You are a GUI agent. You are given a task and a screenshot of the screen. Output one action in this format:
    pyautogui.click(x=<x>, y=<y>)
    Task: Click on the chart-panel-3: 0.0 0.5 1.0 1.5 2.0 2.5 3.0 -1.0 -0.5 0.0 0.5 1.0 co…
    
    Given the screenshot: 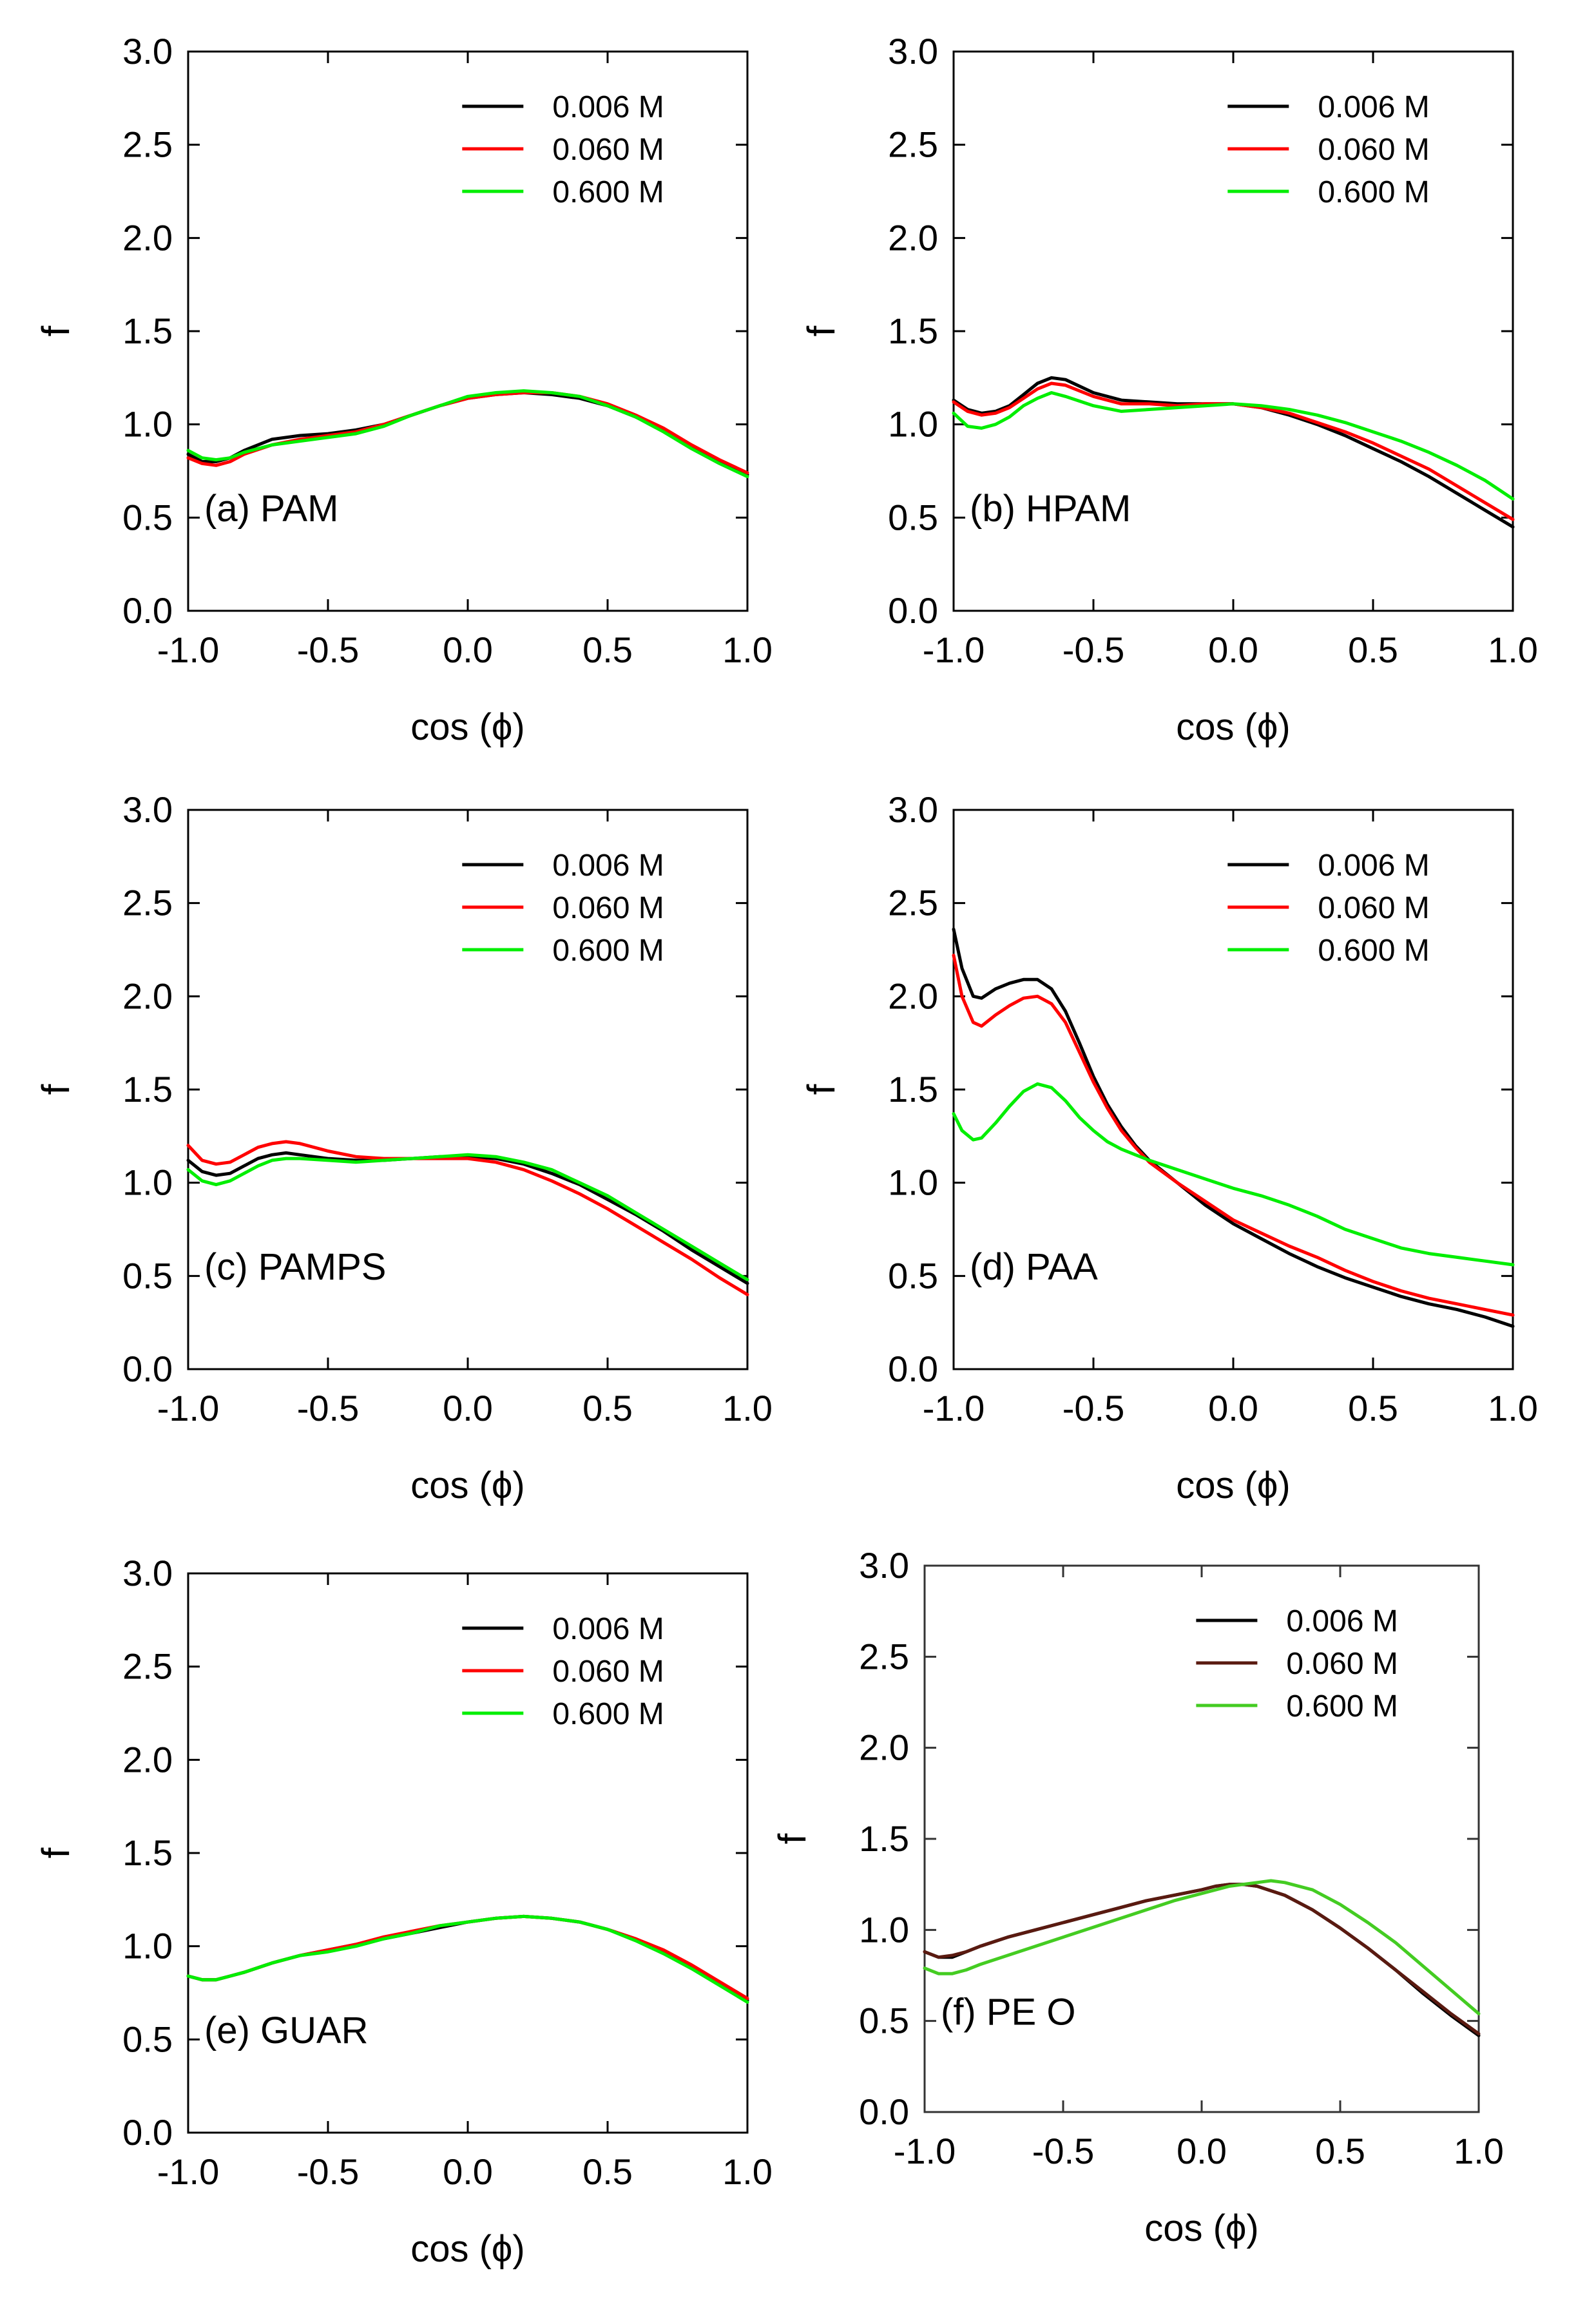 What is the action you would take?
    pyautogui.click(x=404, y=1147)
    